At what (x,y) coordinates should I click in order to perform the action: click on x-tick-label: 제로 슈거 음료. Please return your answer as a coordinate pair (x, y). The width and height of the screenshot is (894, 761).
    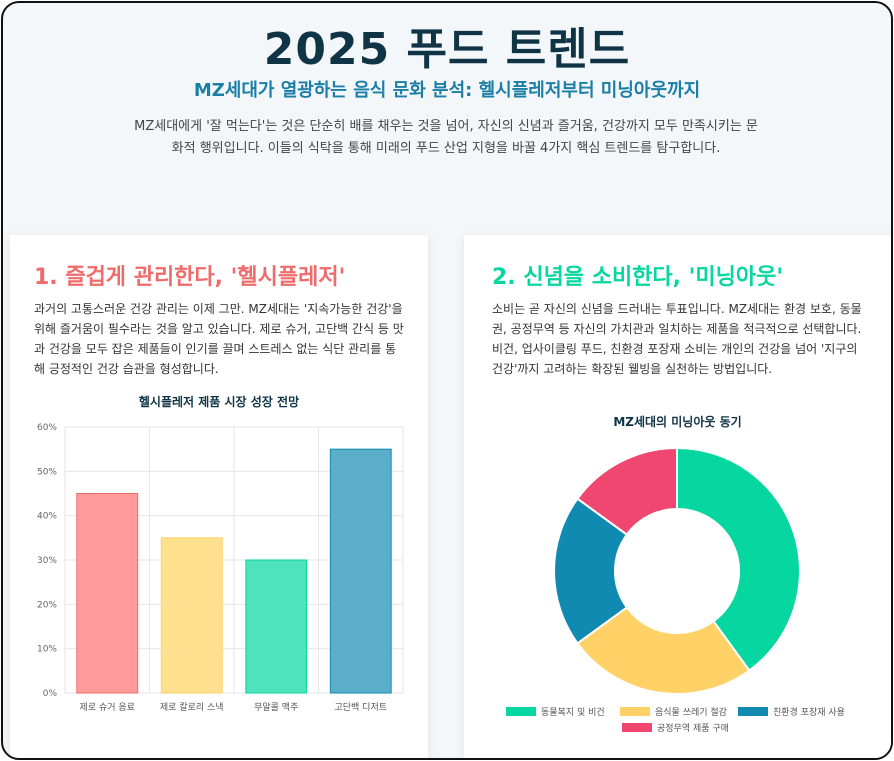
    Looking at the image, I should click on (107, 707).